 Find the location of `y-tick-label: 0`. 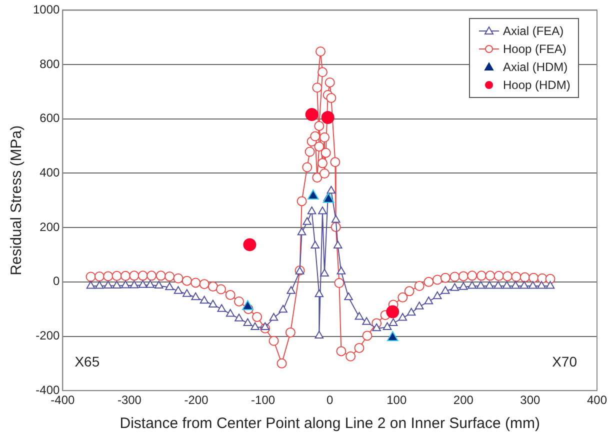

y-tick-label: 0 is located at coordinates (56, 281).